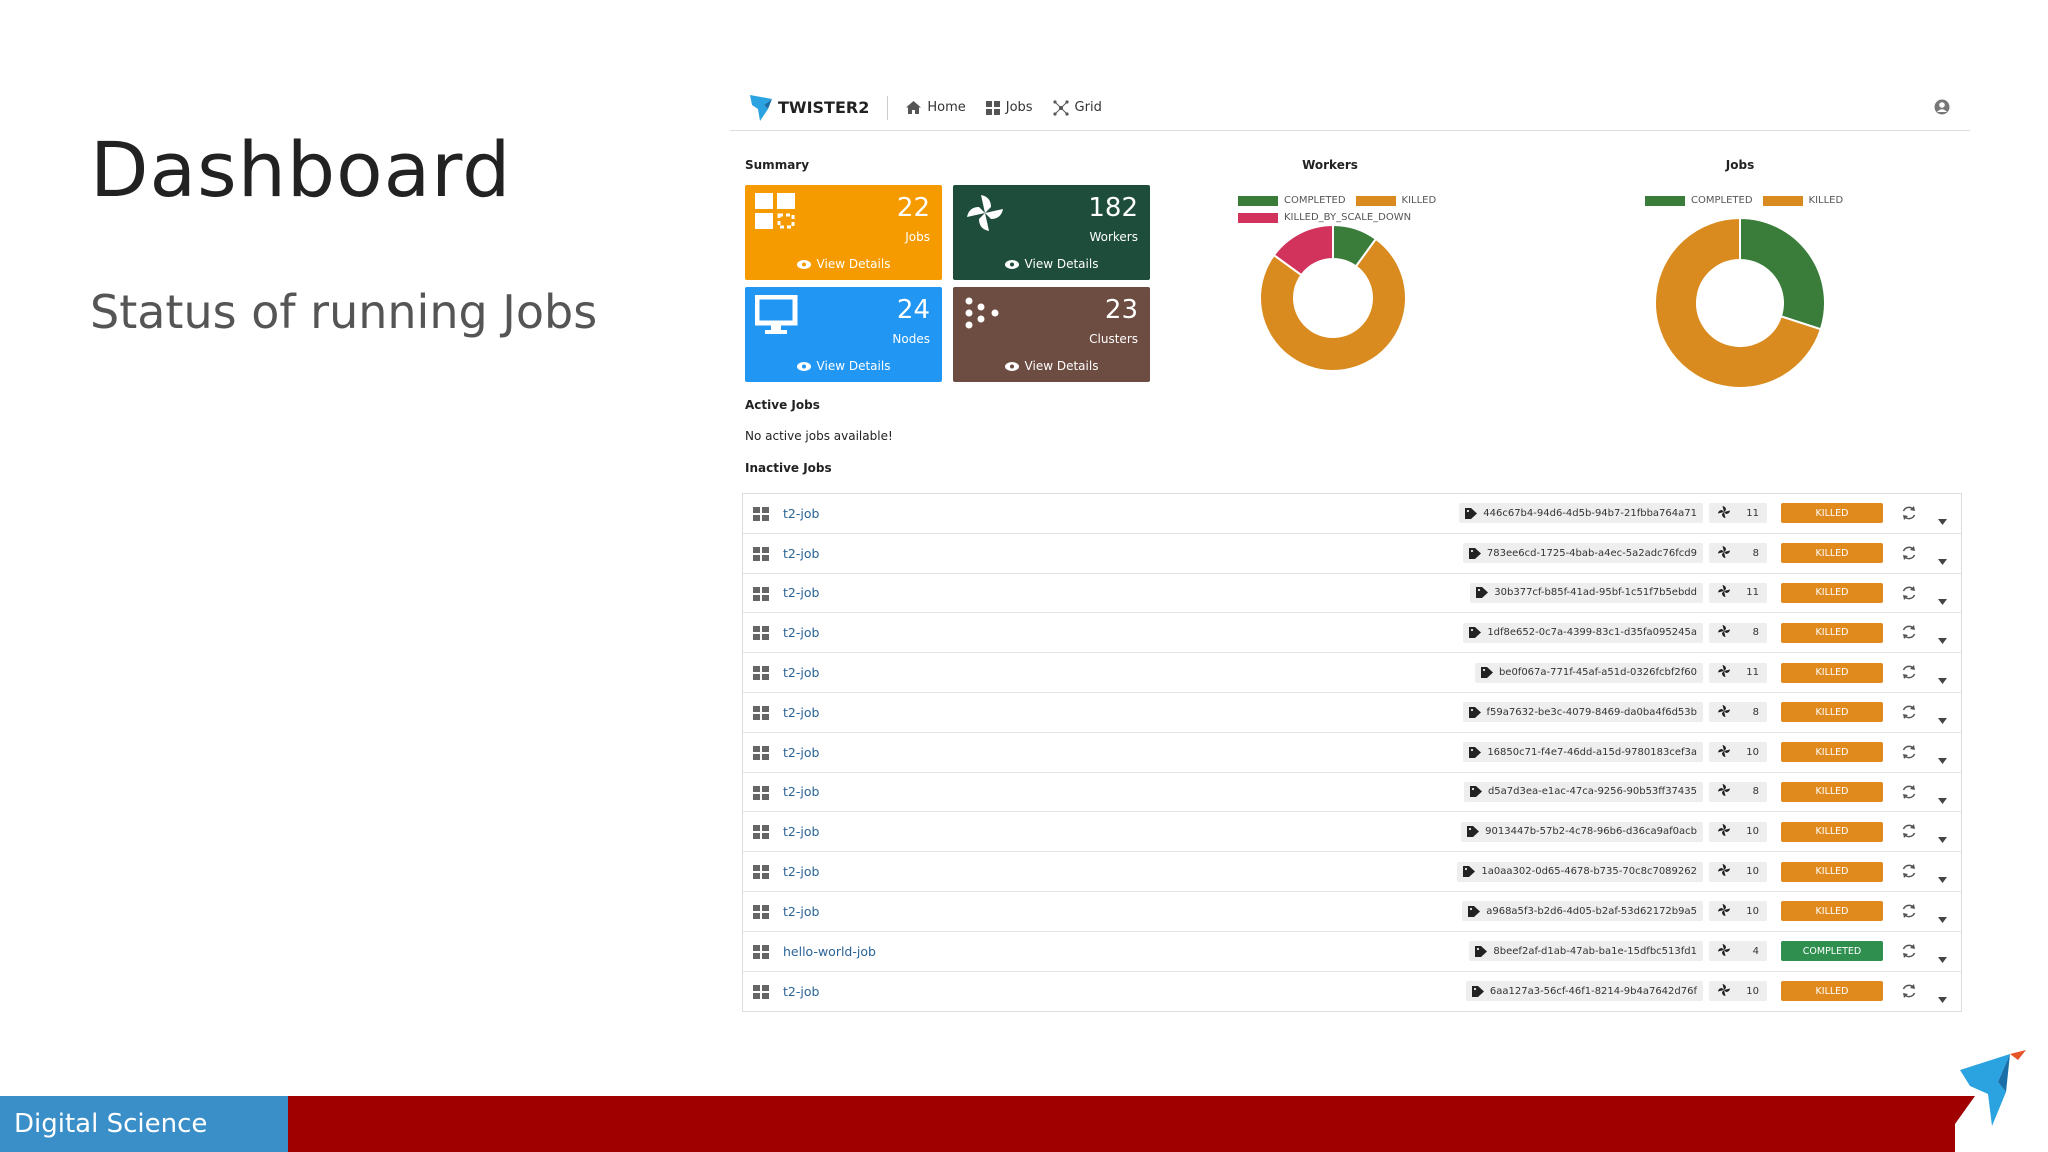 This screenshot has width=2048, height=1152. Describe the element at coordinates (1942, 109) in the screenshot. I see `user-icon` at that location.